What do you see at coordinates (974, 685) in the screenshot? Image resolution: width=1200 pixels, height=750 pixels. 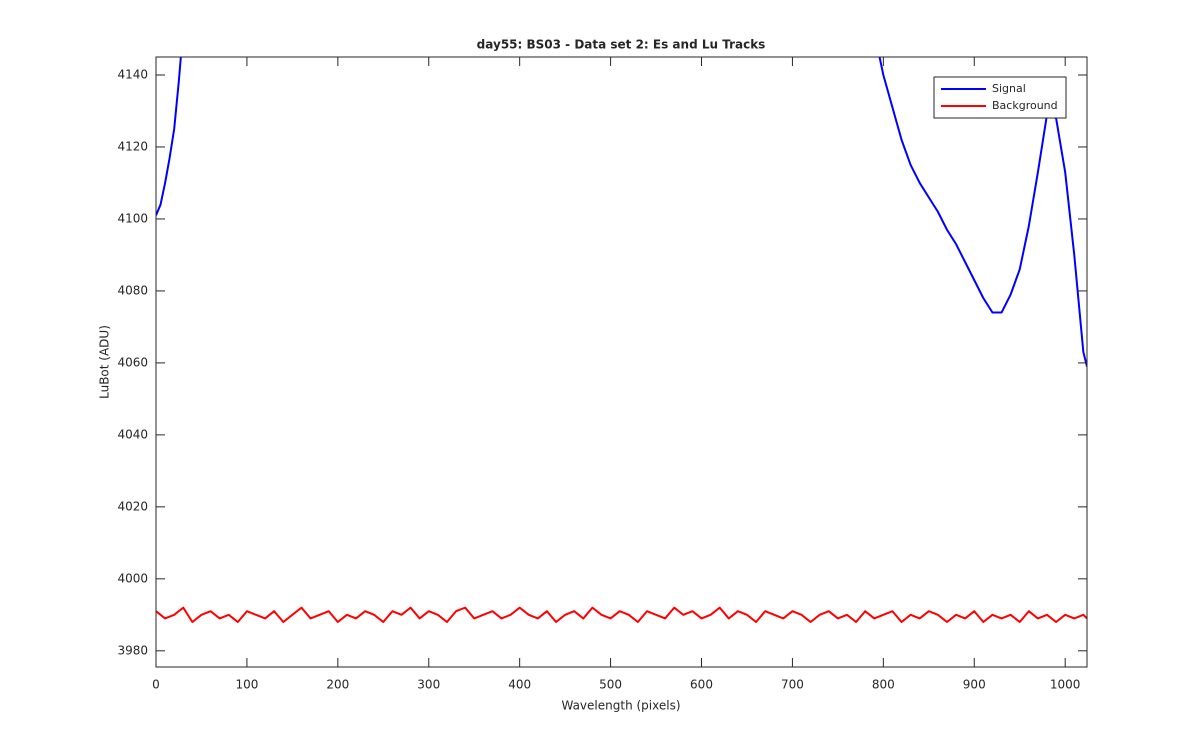 I see `x-tick-label: 900` at bounding box center [974, 685].